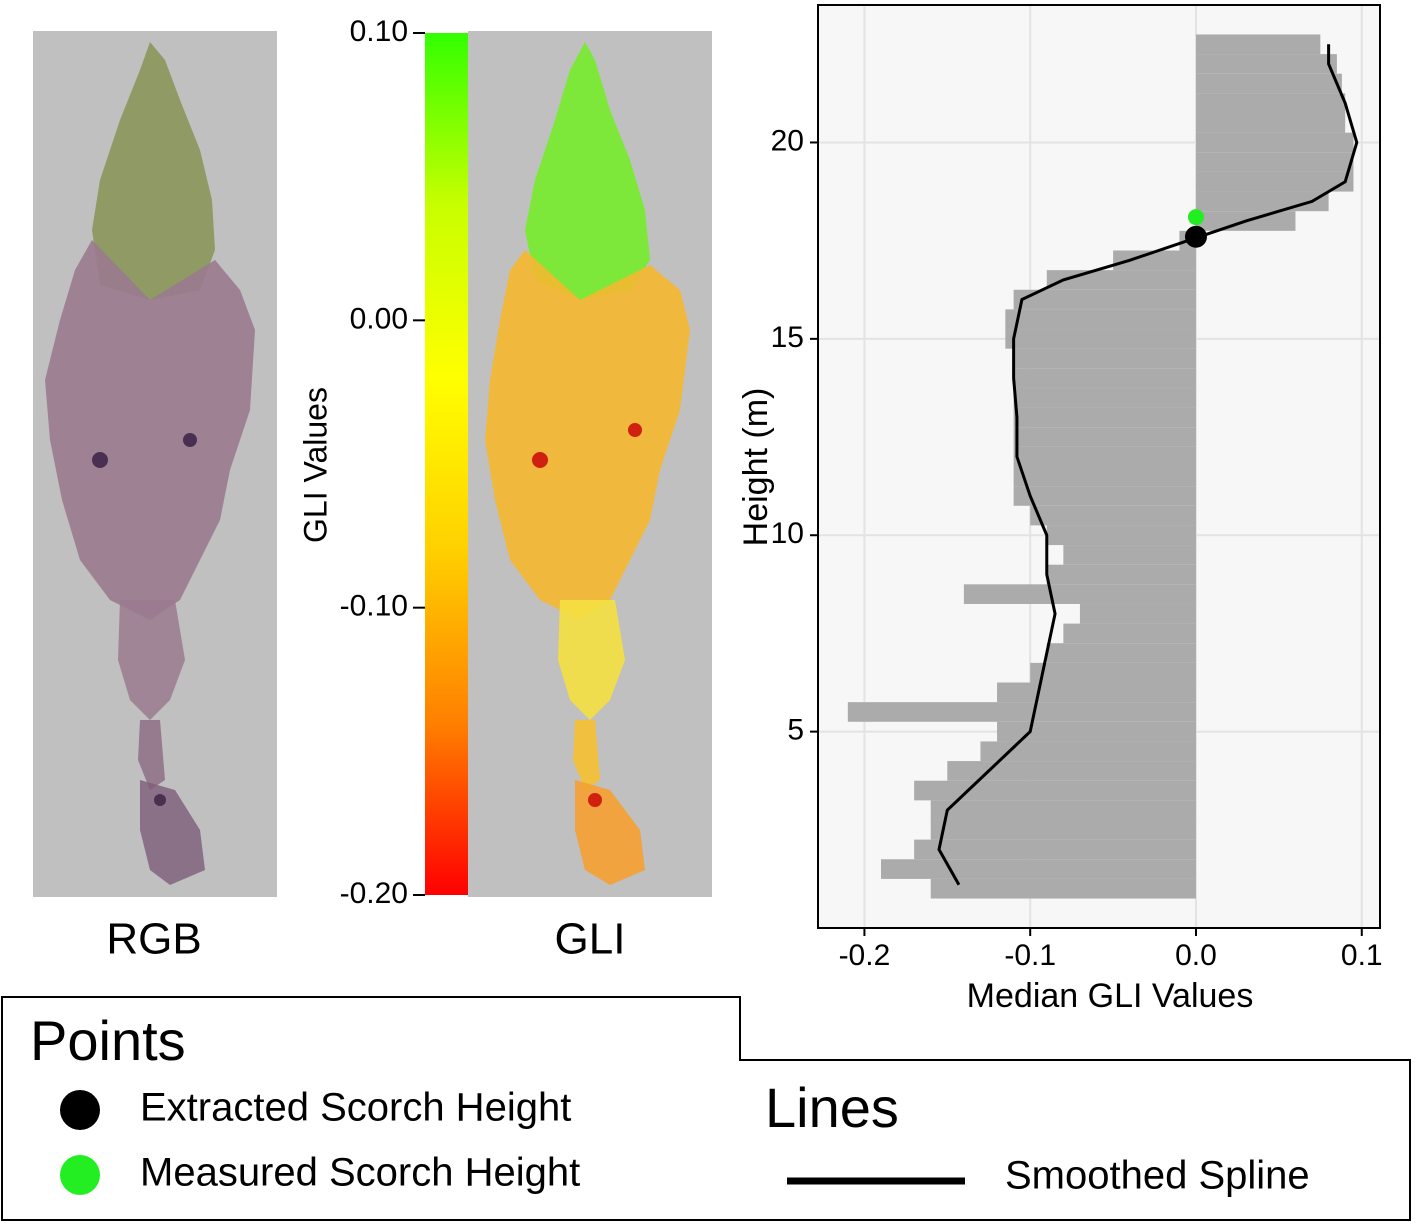 The width and height of the screenshot is (1416, 1224). What do you see at coordinates (315, 465) in the screenshot?
I see `colorbar-title: GLI Values` at bounding box center [315, 465].